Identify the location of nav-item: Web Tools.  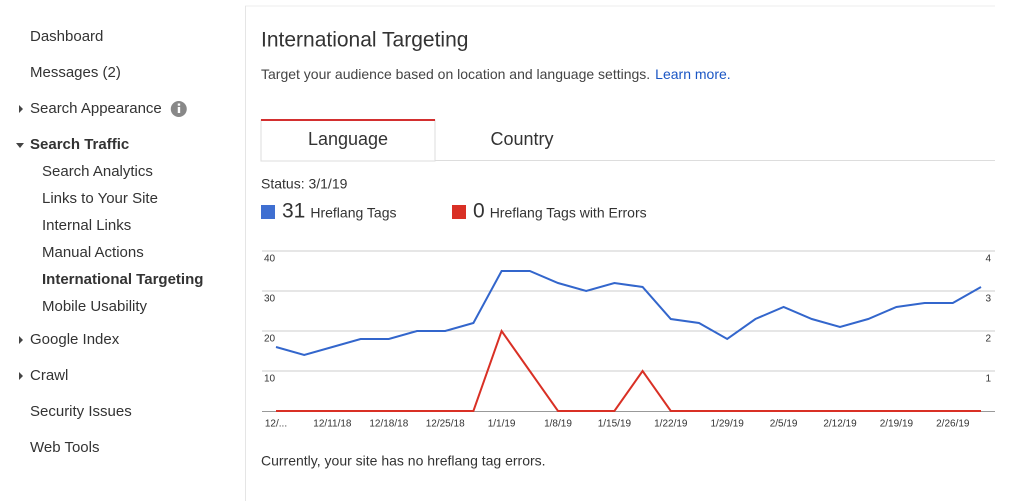
(65, 447).